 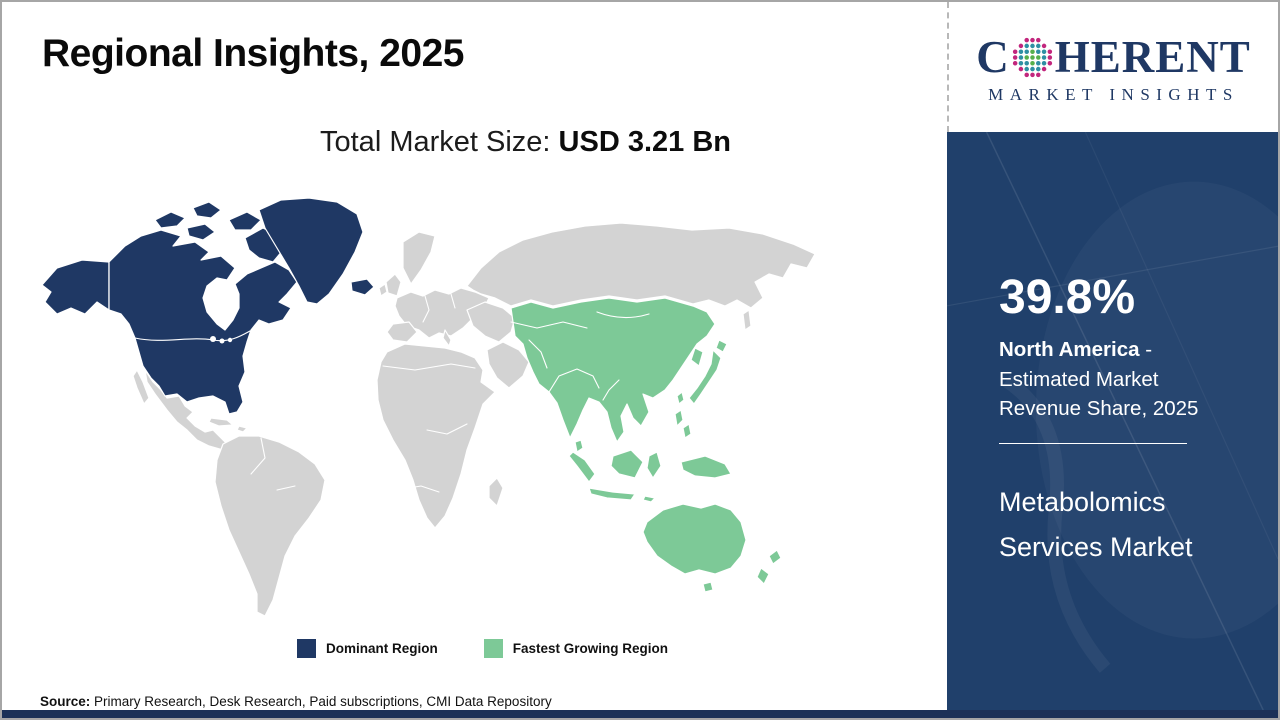 I want to click on map-region-asia-pacific, so click(x=646, y=445).